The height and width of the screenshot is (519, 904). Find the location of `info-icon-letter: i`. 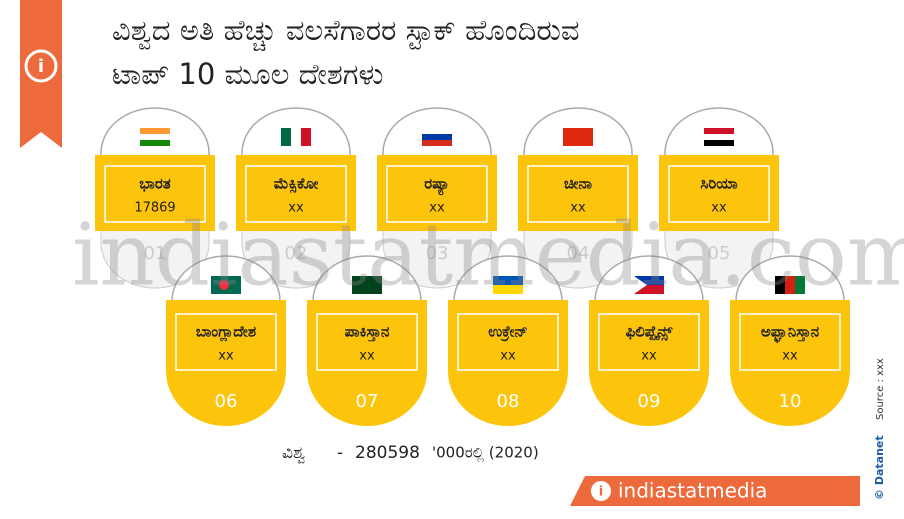

info-icon-letter: i is located at coordinates (41, 66).